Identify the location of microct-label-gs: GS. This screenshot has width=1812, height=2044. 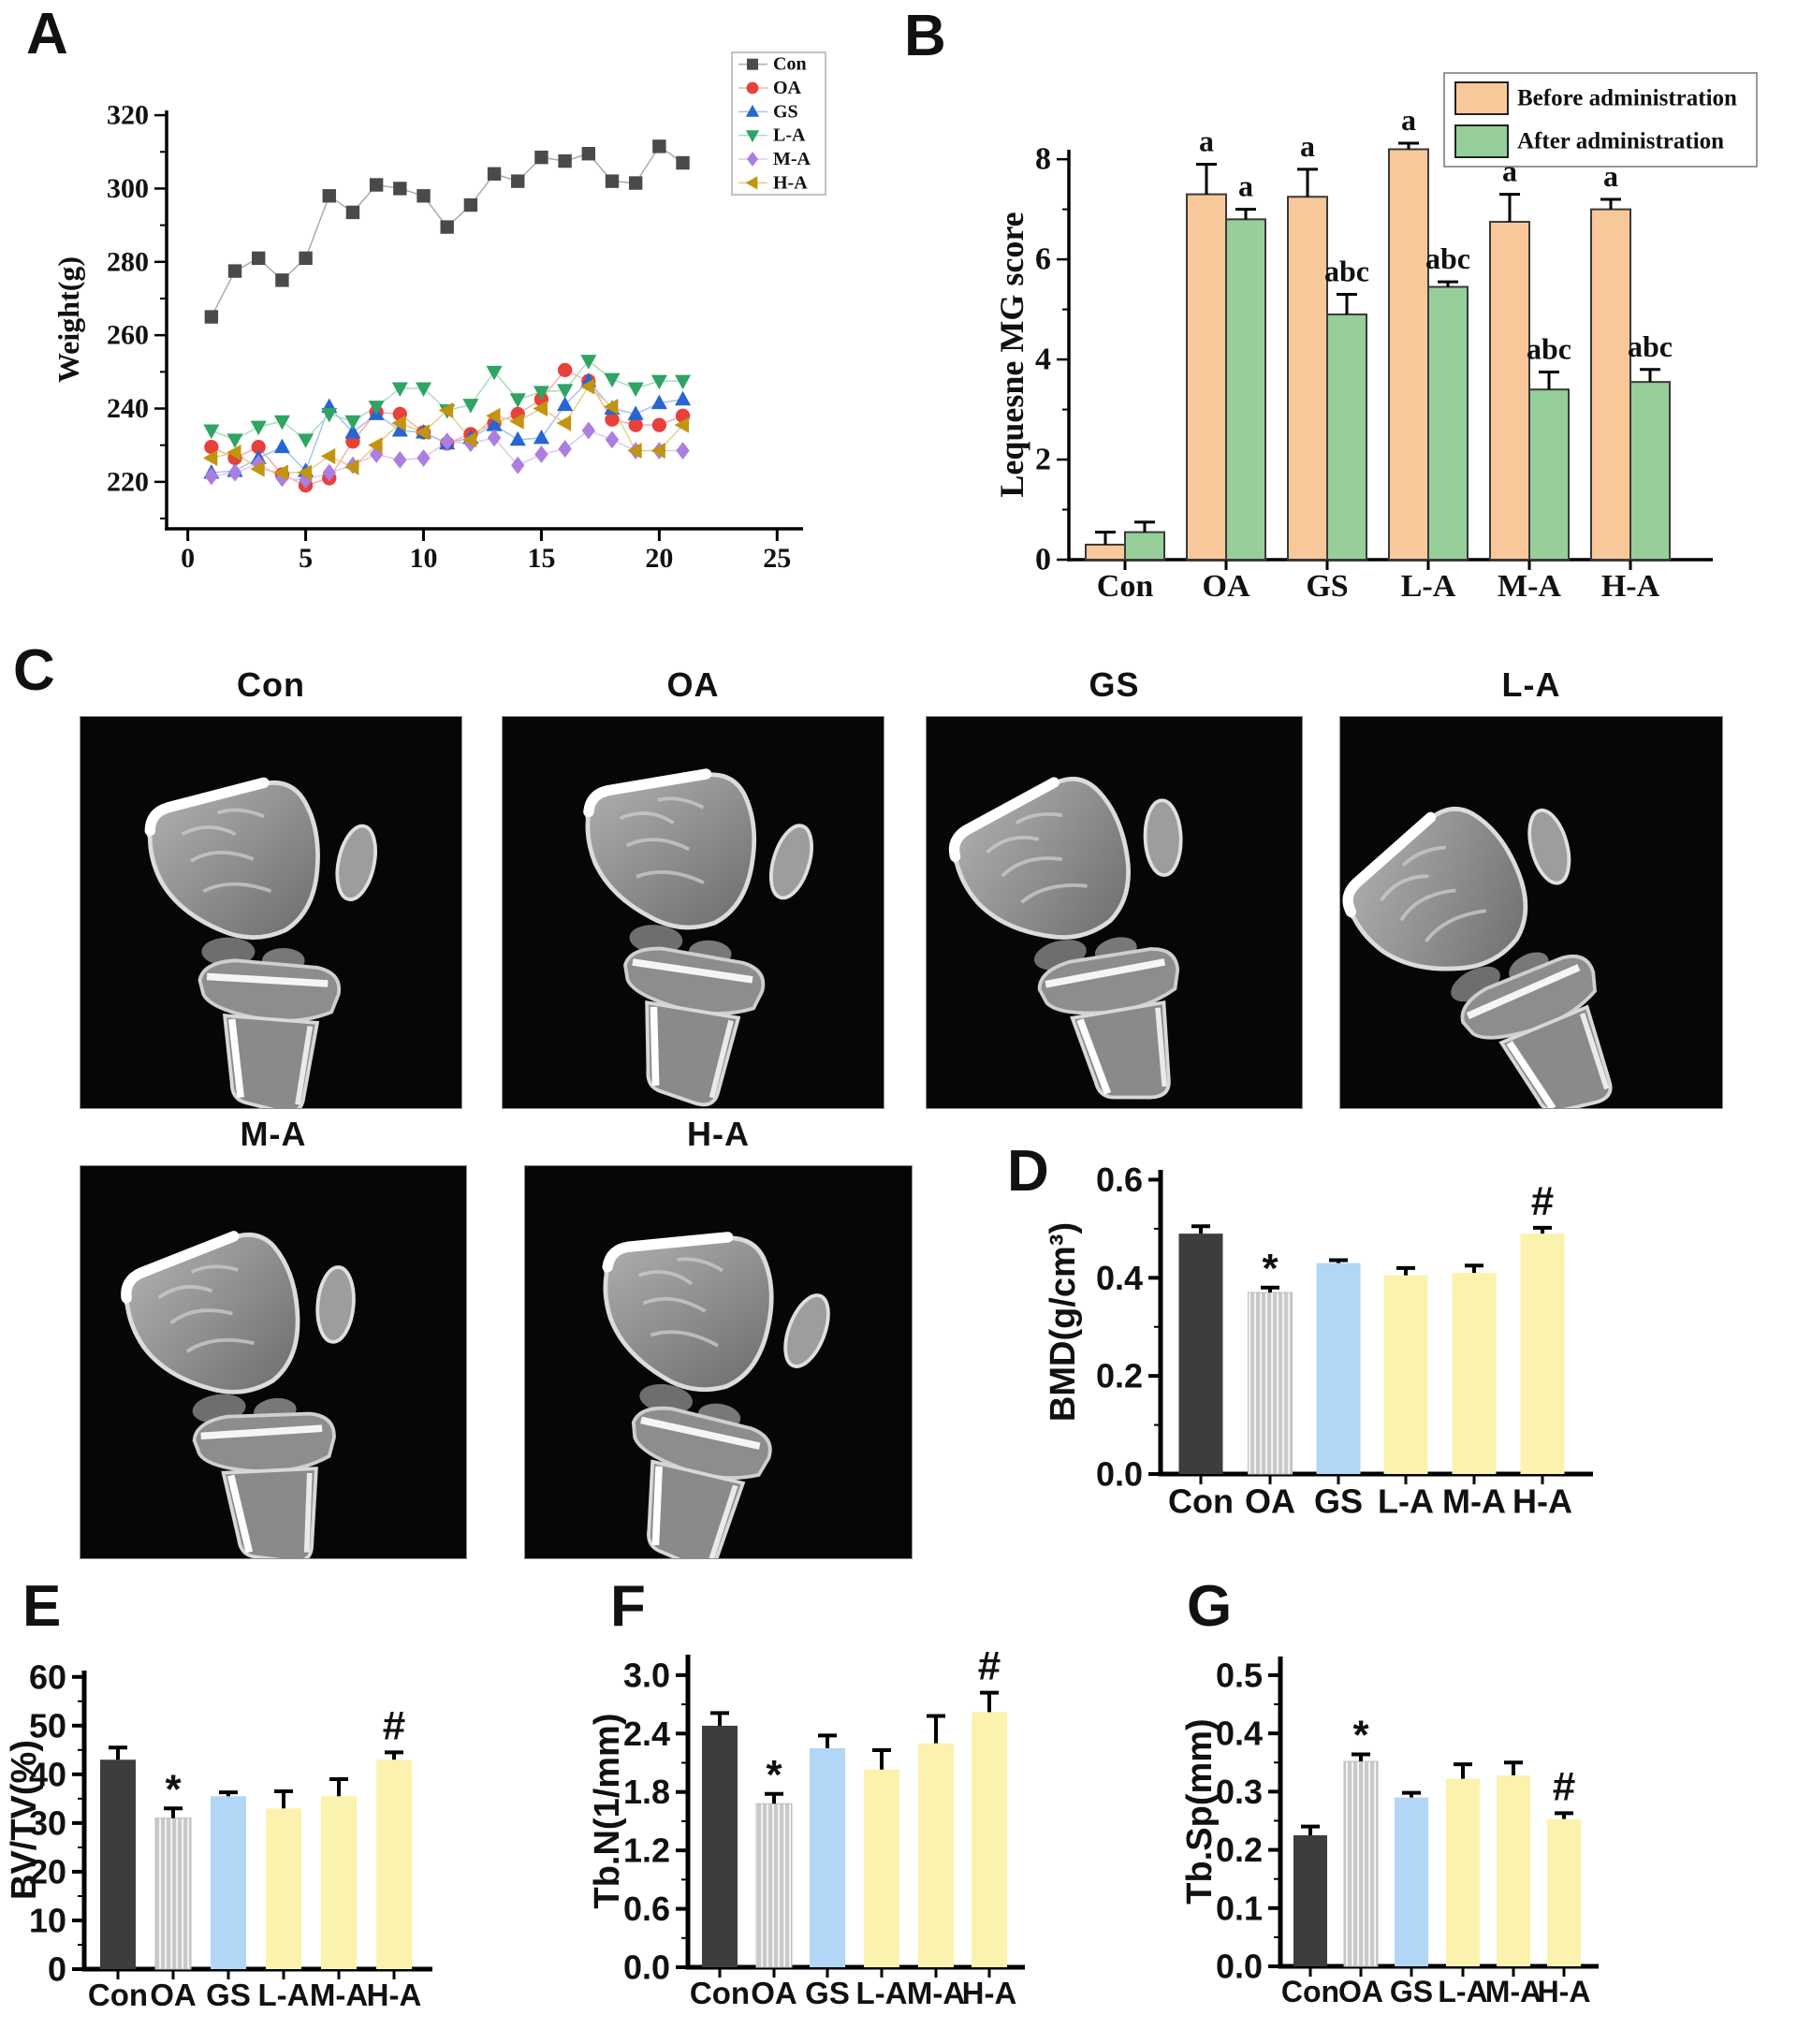
(1114, 684).